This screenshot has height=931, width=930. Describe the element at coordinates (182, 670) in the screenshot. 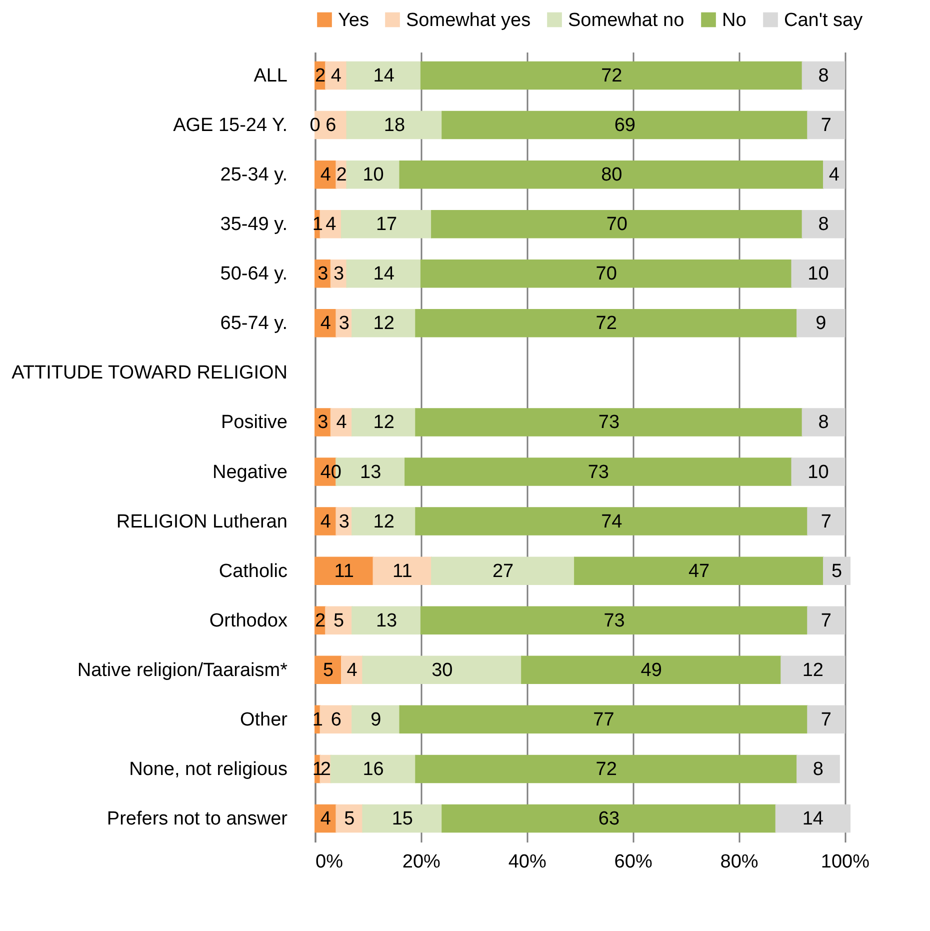

I see `y-tick-label: Native religion/Taaraism*` at that location.